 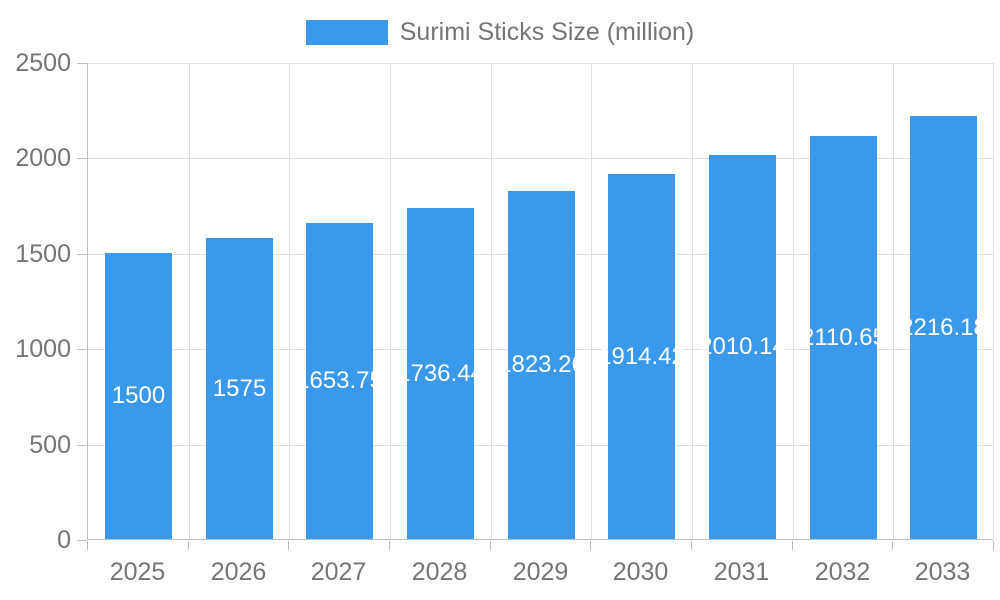 What do you see at coordinates (346, 32) in the screenshot?
I see `legend-swatch` at bounding box center [346, 32].